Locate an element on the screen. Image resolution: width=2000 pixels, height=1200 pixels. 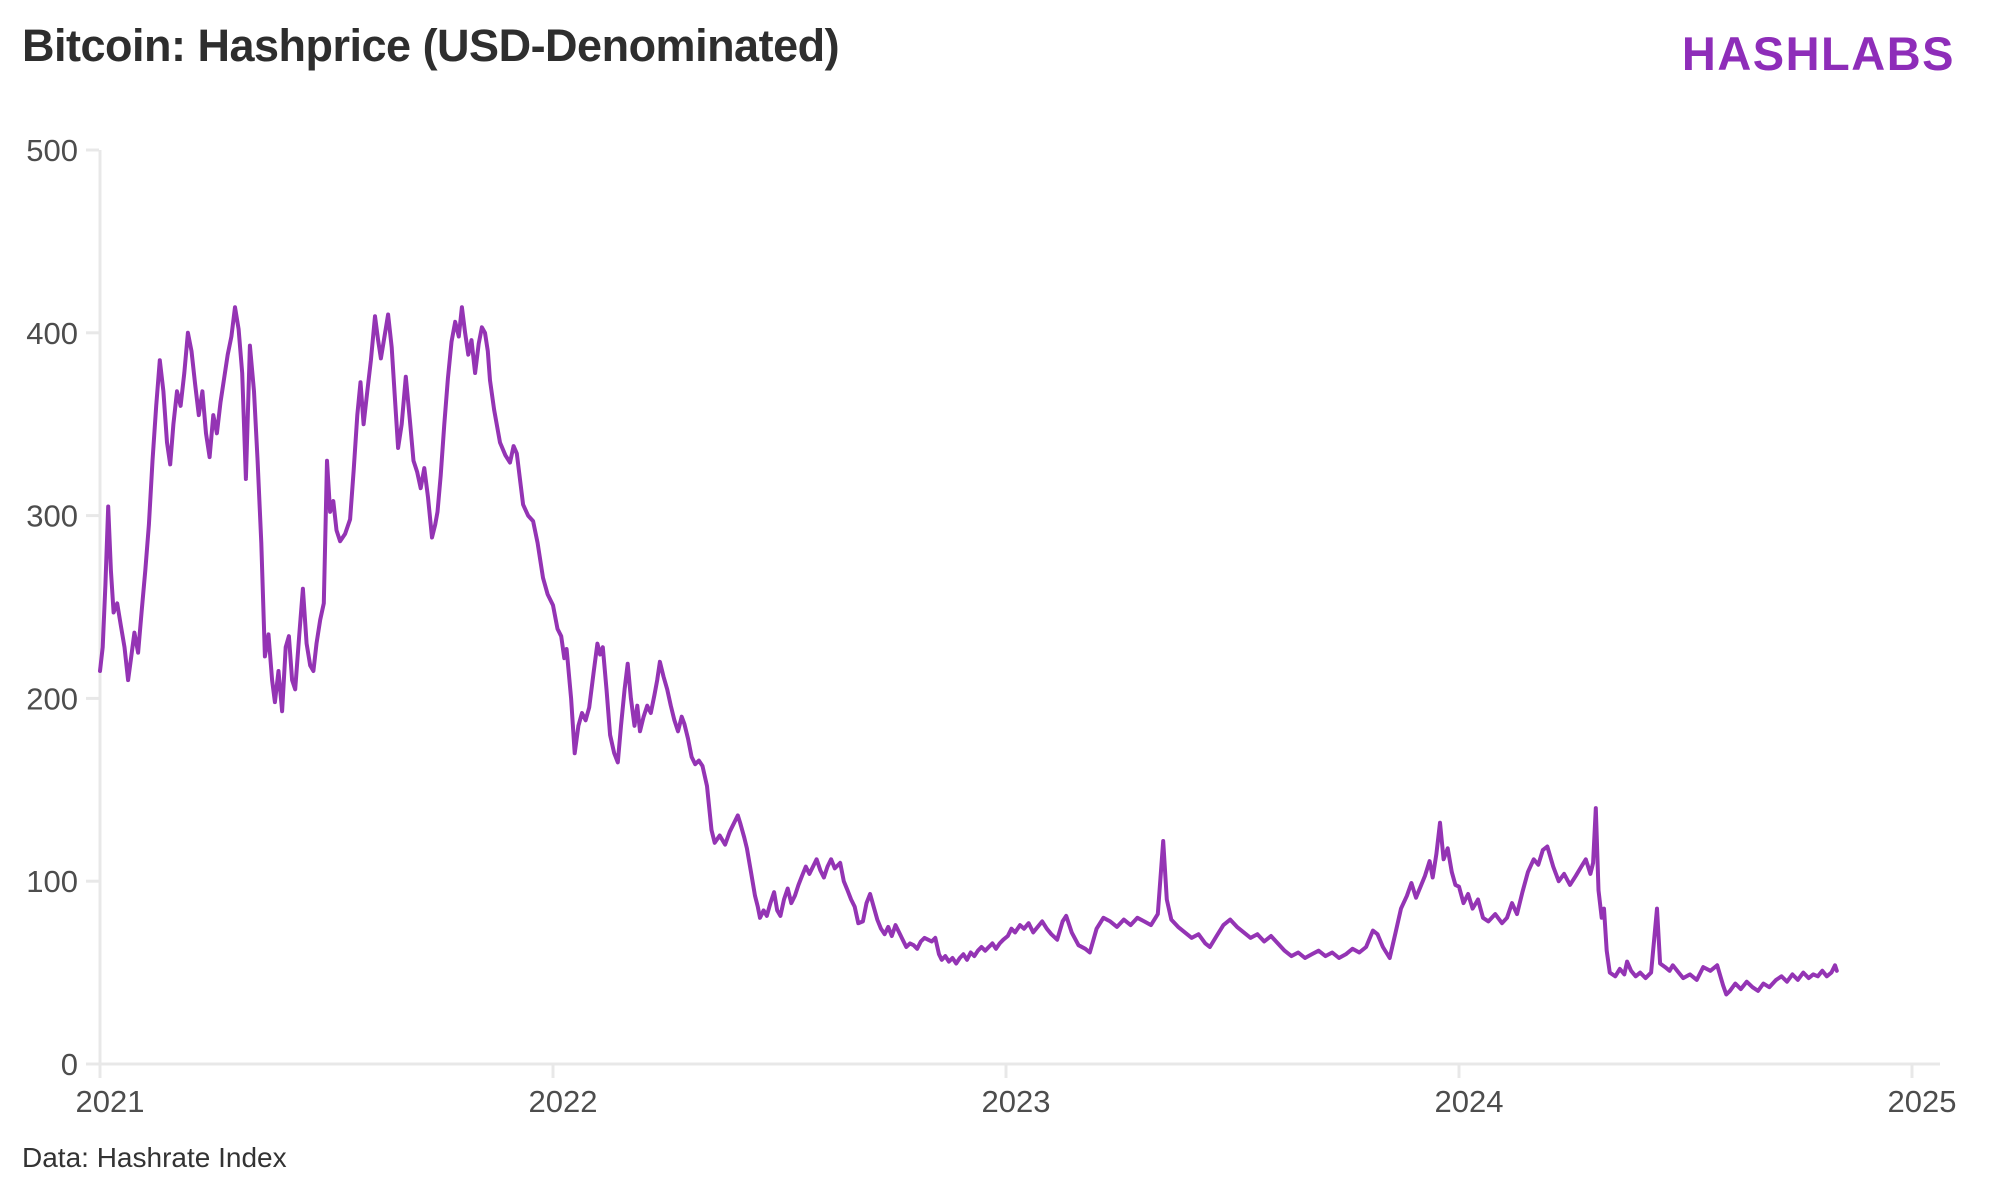
y-tick-label: 100 is located at coordinates (52, 881).